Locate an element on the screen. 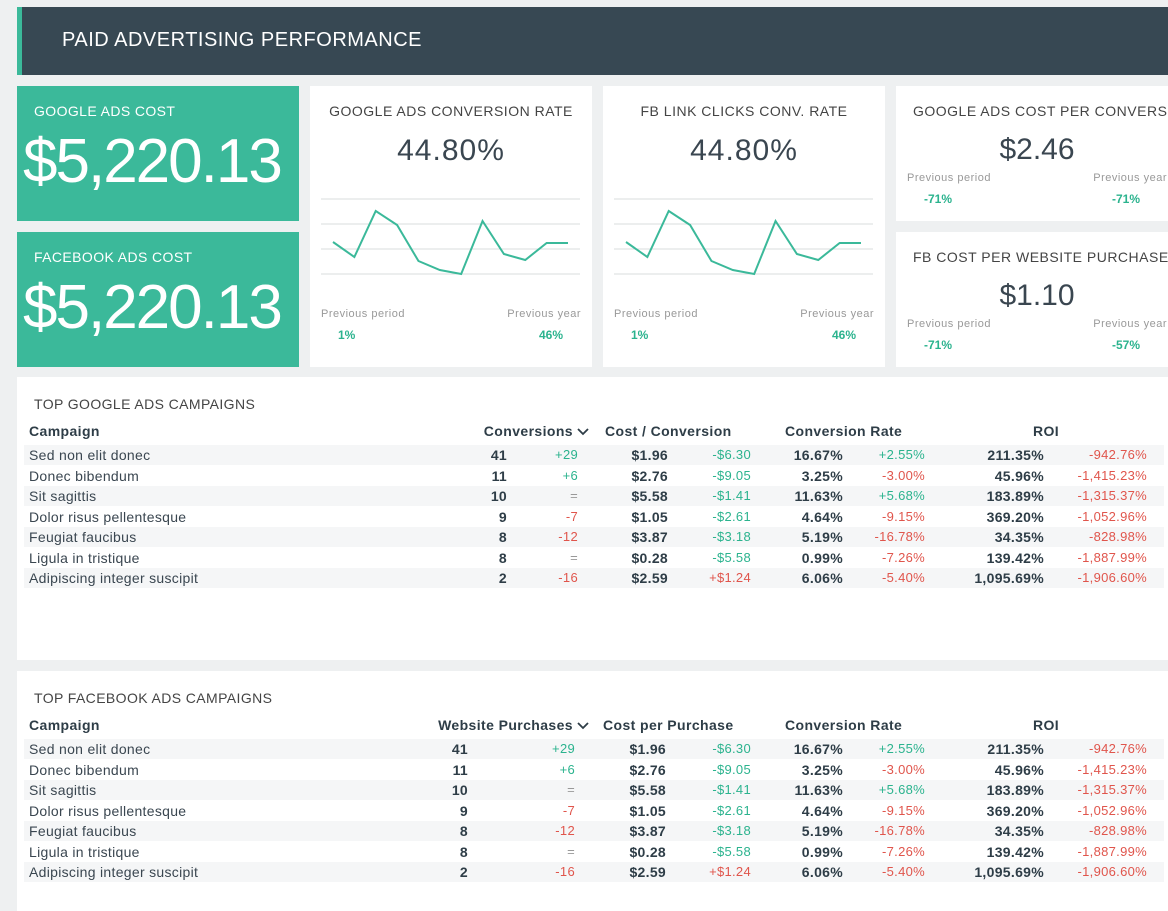 The height and width of the screenshot is (911, 1168). comparison-value: -71% is located at coordinates (938, 199).